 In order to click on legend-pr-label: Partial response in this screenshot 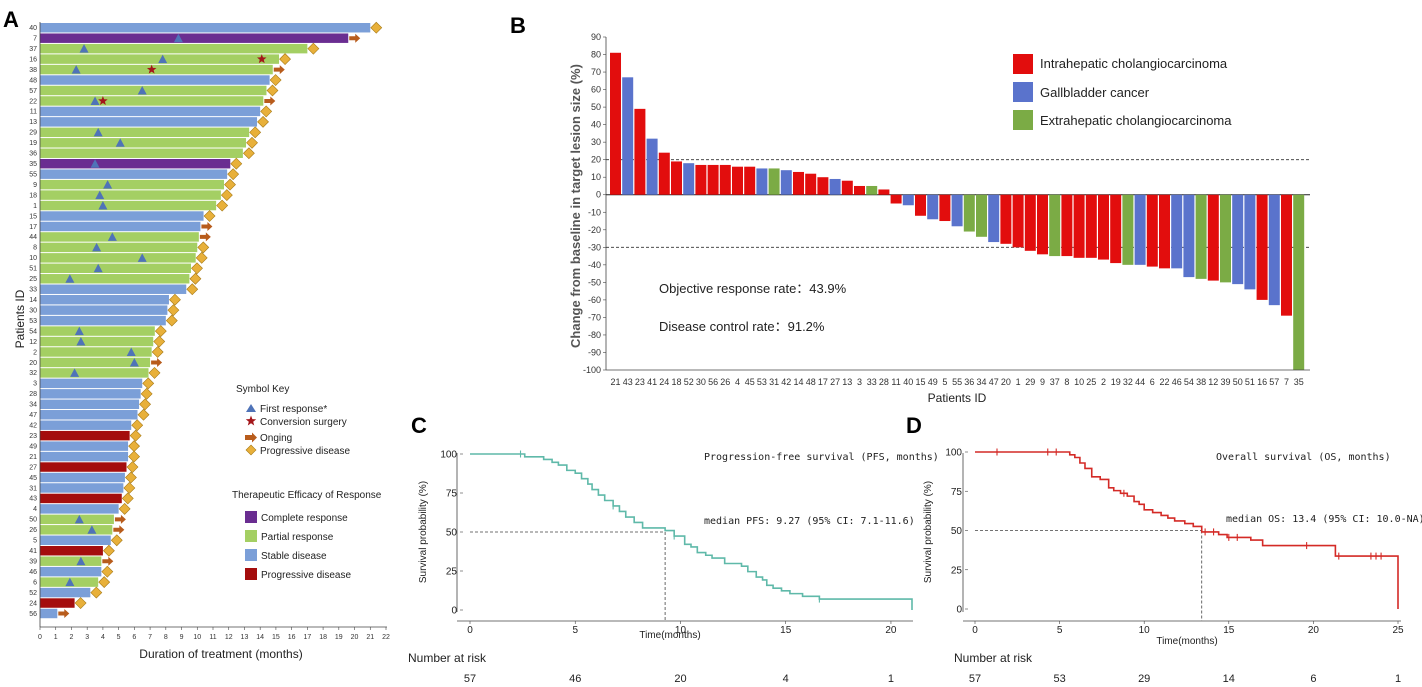, I will do `click(297, 537)`.